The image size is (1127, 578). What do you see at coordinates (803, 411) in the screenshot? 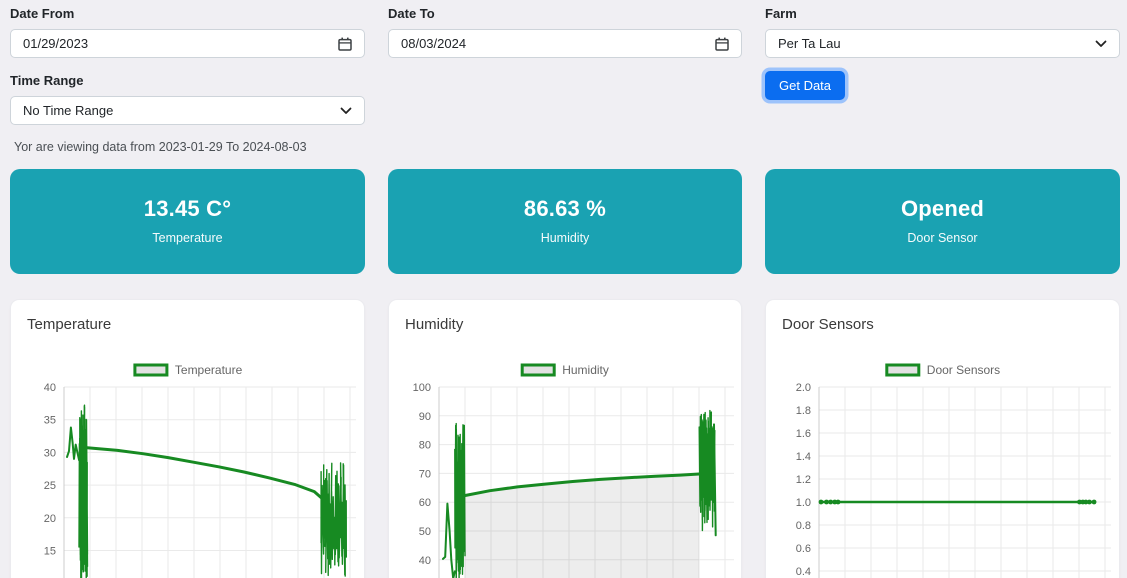
I see `svg-text: 1.8` at bounding box center [803, 411].